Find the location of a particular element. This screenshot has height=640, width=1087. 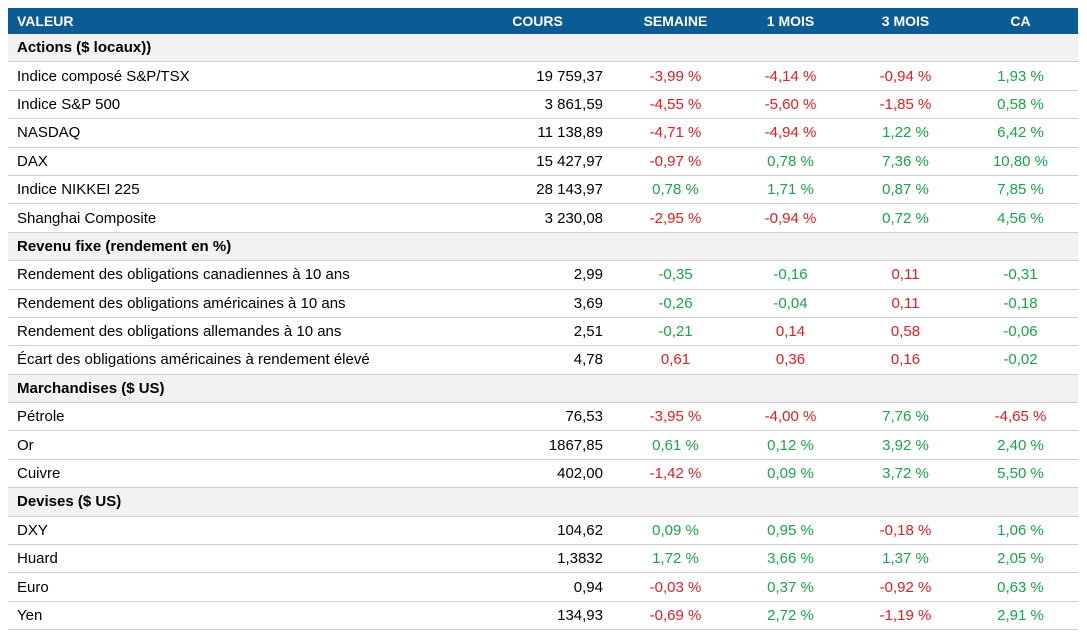

change-cell: -0,92 % is located at coordinates (905, 587).